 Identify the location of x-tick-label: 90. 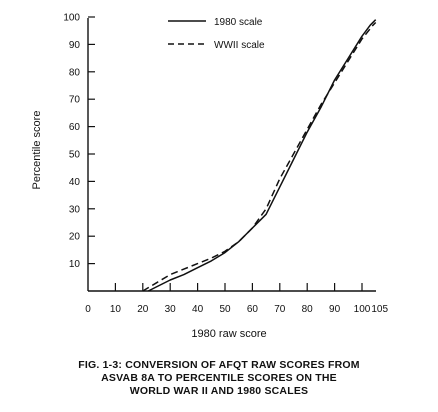
(335, 309).